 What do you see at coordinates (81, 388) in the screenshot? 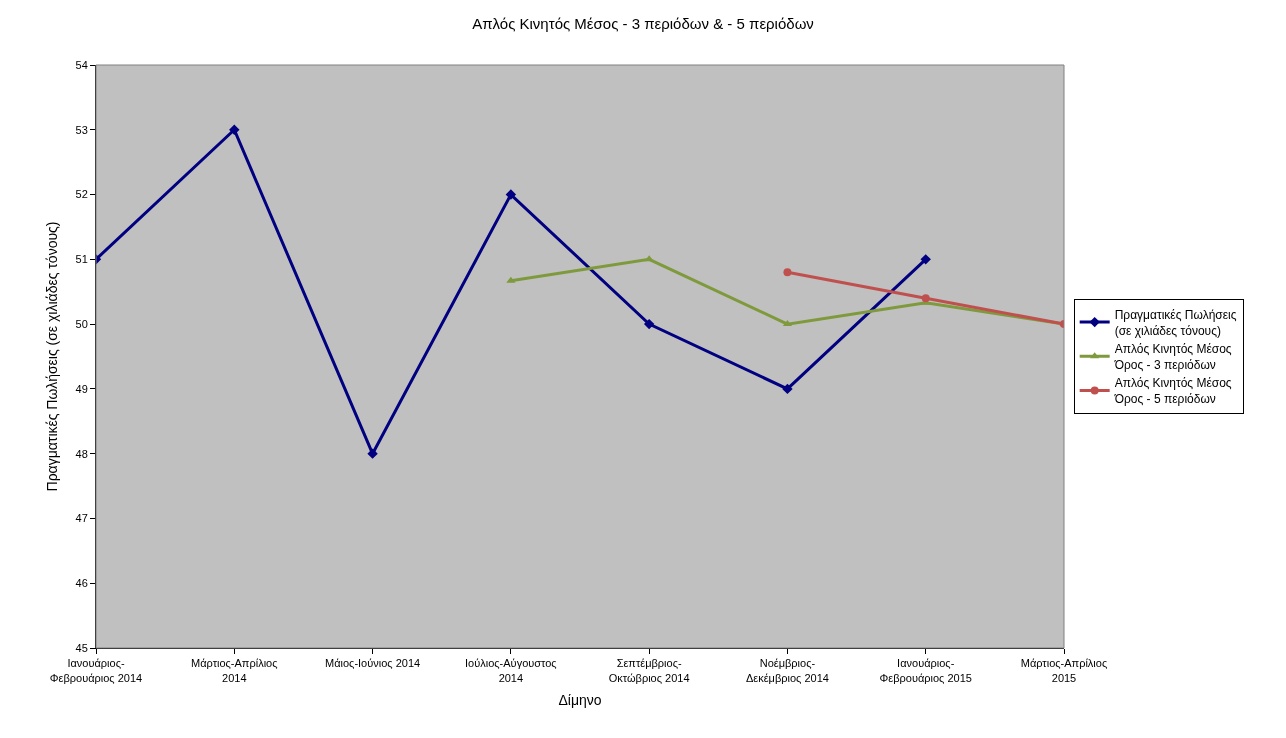
I see `y-tick-label: 49` at bounding box center [81, 388].